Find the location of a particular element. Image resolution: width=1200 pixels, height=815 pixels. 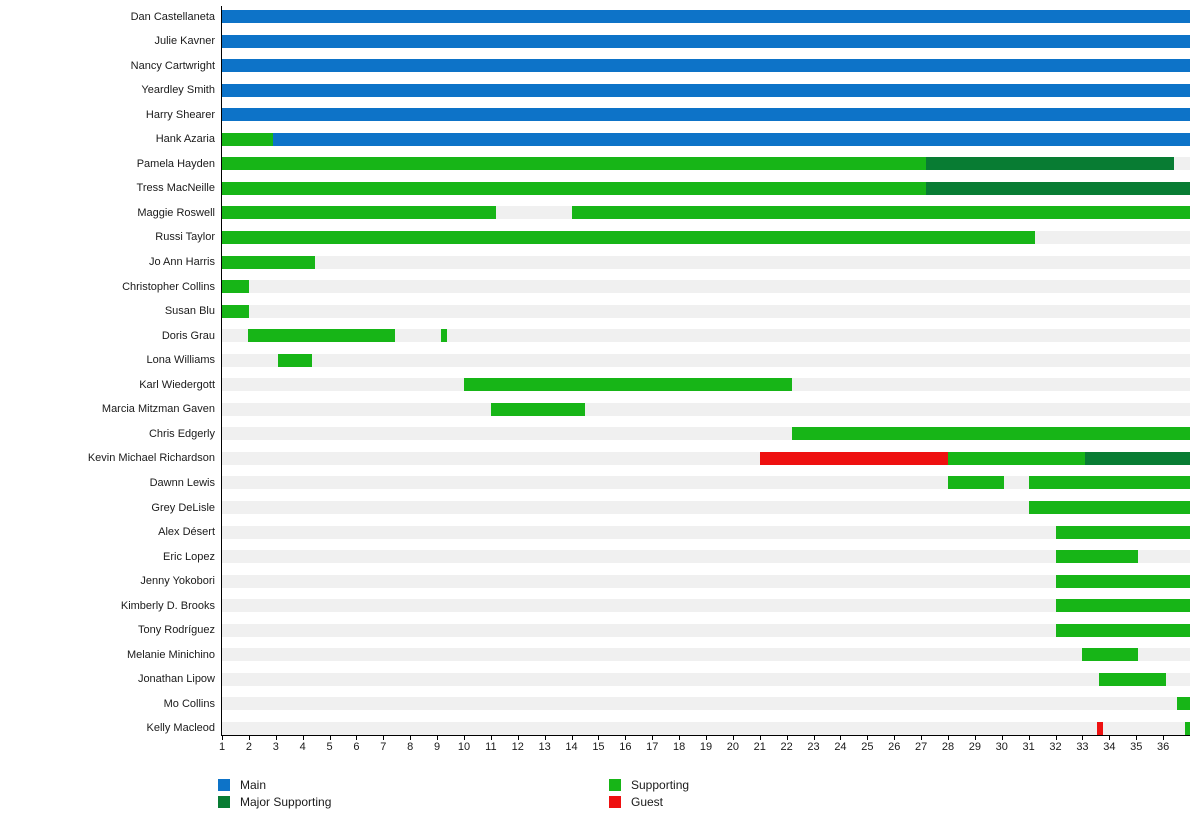

x-axis-tick-label: 15 is located at coordinates (598, 747).